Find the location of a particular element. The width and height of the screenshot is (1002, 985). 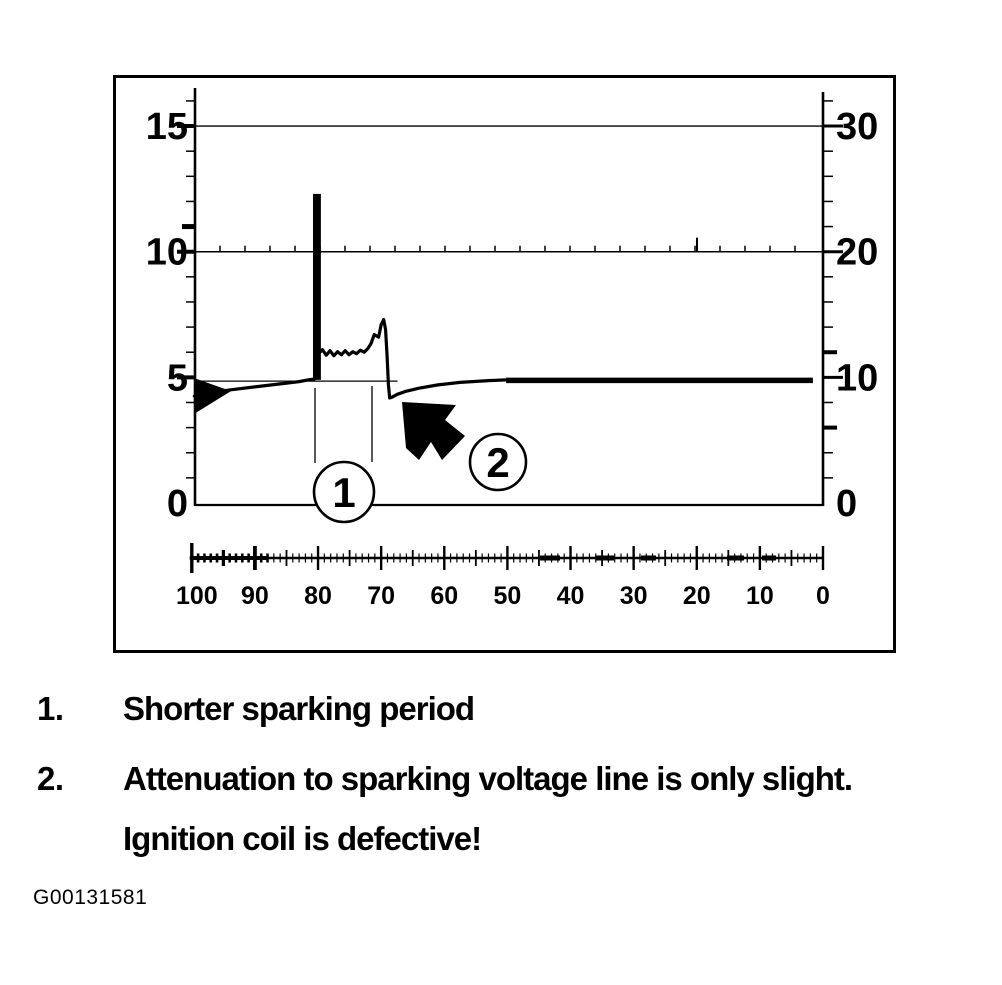

callout-marker-2: 2 is located at coordinates (498, 462).